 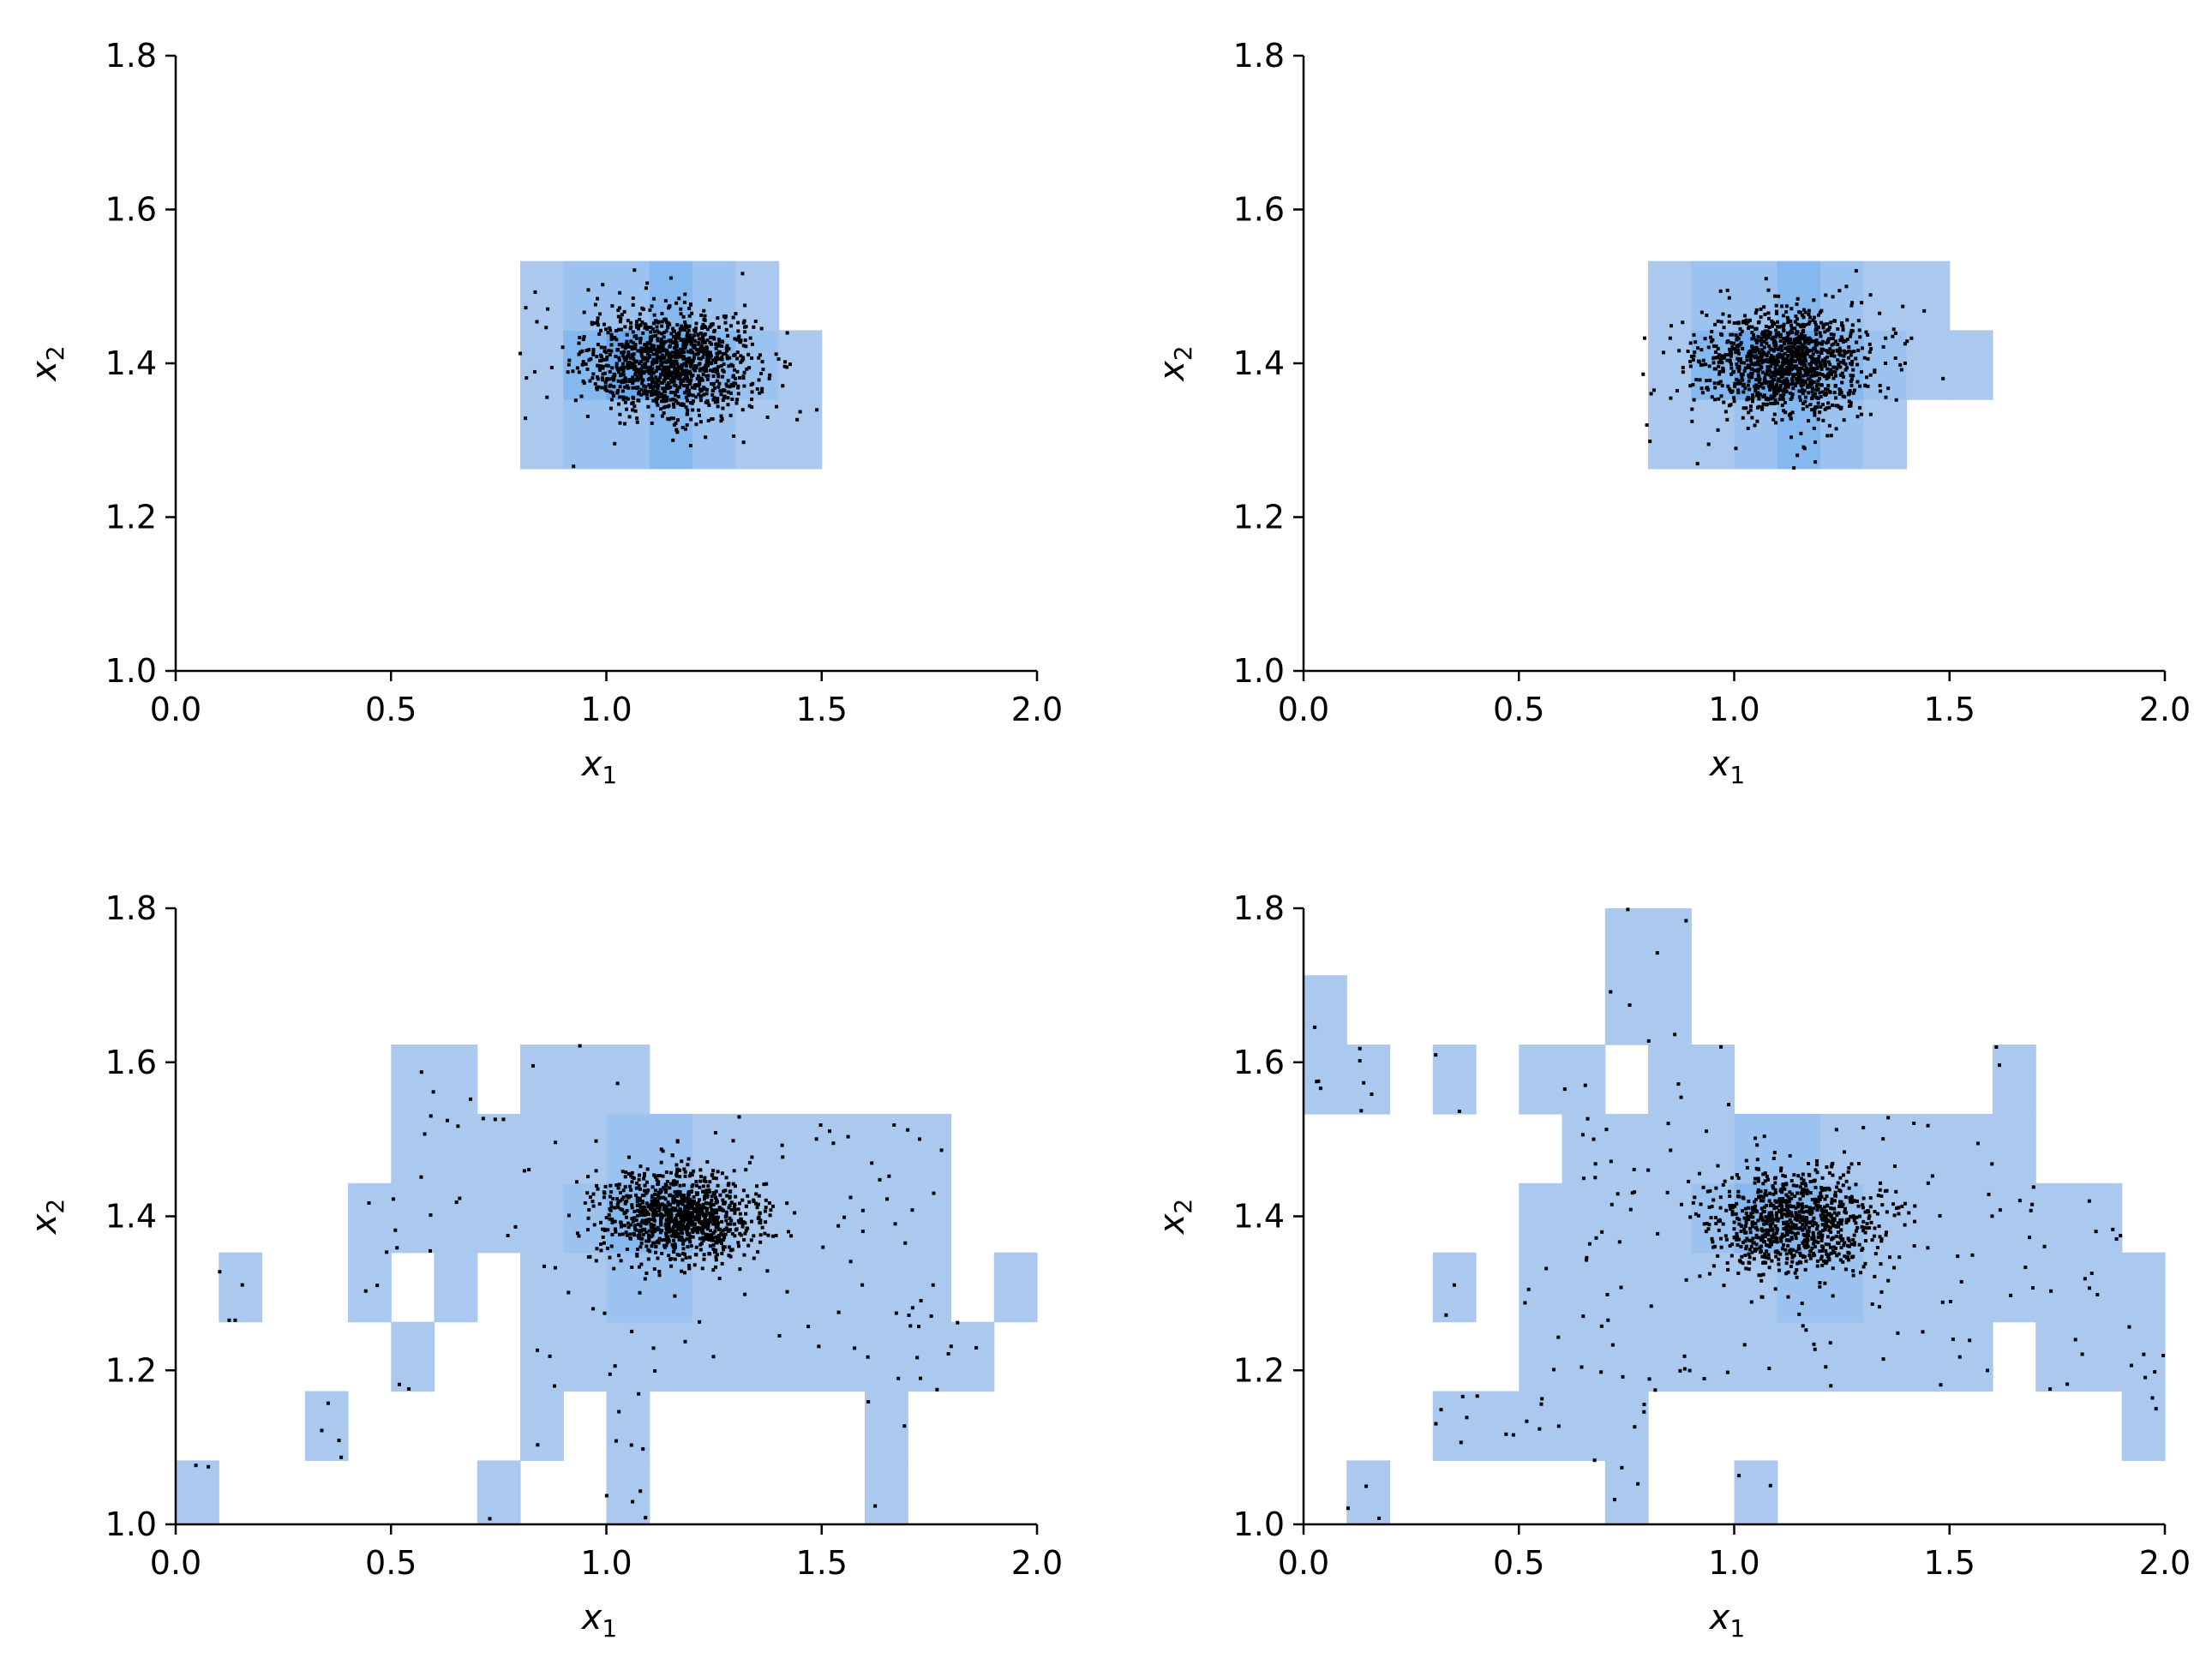 I want to click on x-axis-label: x1, so click(x=599, y=767).